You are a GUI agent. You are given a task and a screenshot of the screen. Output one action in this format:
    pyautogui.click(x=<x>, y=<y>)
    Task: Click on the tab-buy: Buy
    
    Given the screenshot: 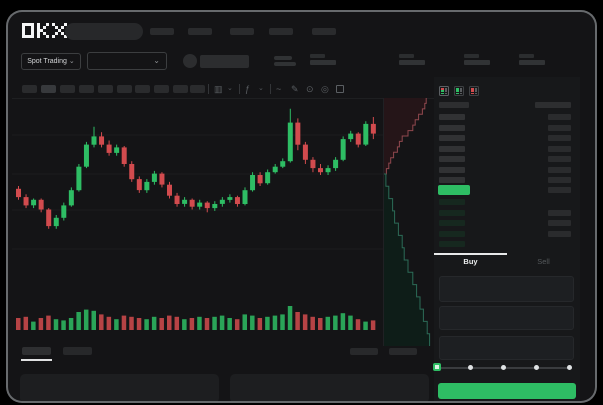 What is the action you would take?
    pyautogui.click(x=470, y=261)
    